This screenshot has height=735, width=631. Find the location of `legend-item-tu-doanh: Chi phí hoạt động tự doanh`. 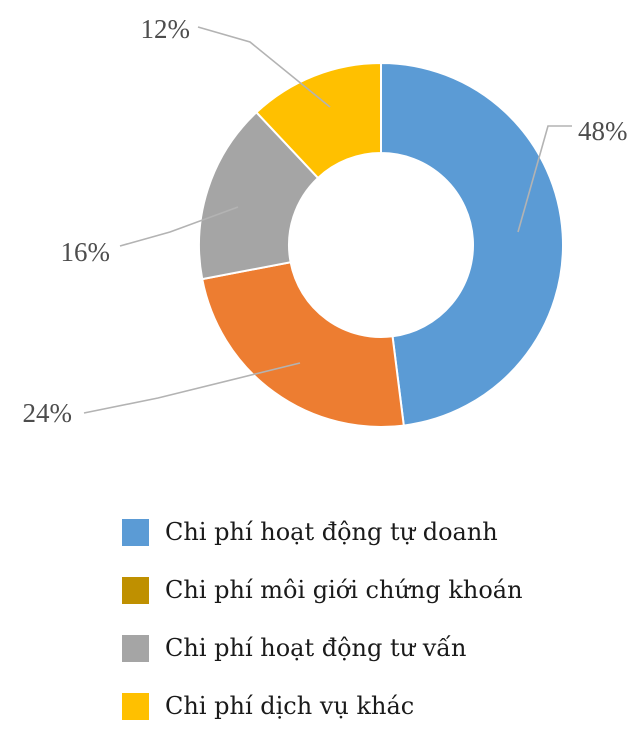

legend-item-tu-doanh: Chi phí hoạt động tự doanh is located at coordinates (372, 532).